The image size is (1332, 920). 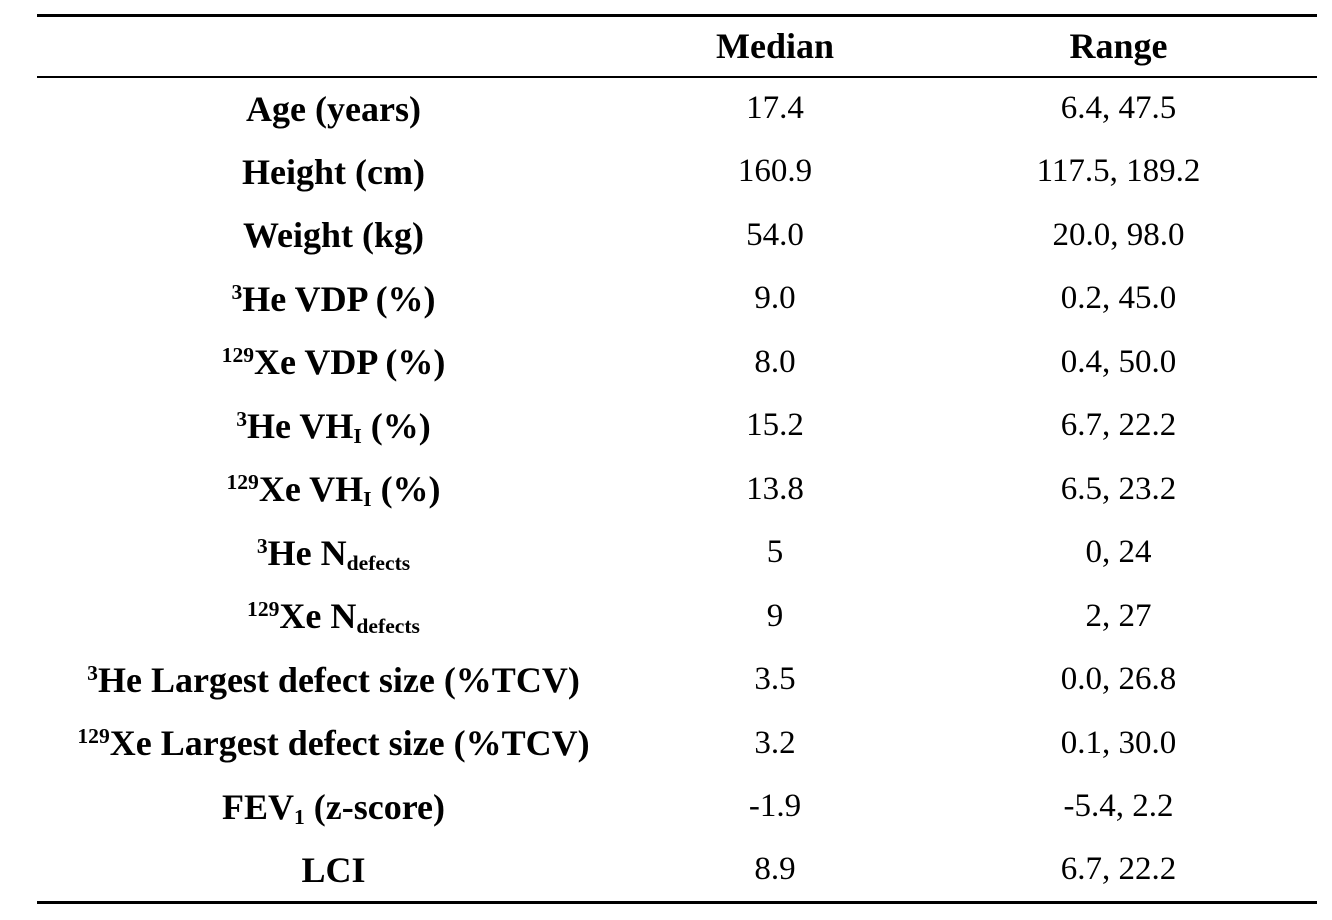 I want to click on range-value: 6.4, 47.5, so click(x=1118, y=108).